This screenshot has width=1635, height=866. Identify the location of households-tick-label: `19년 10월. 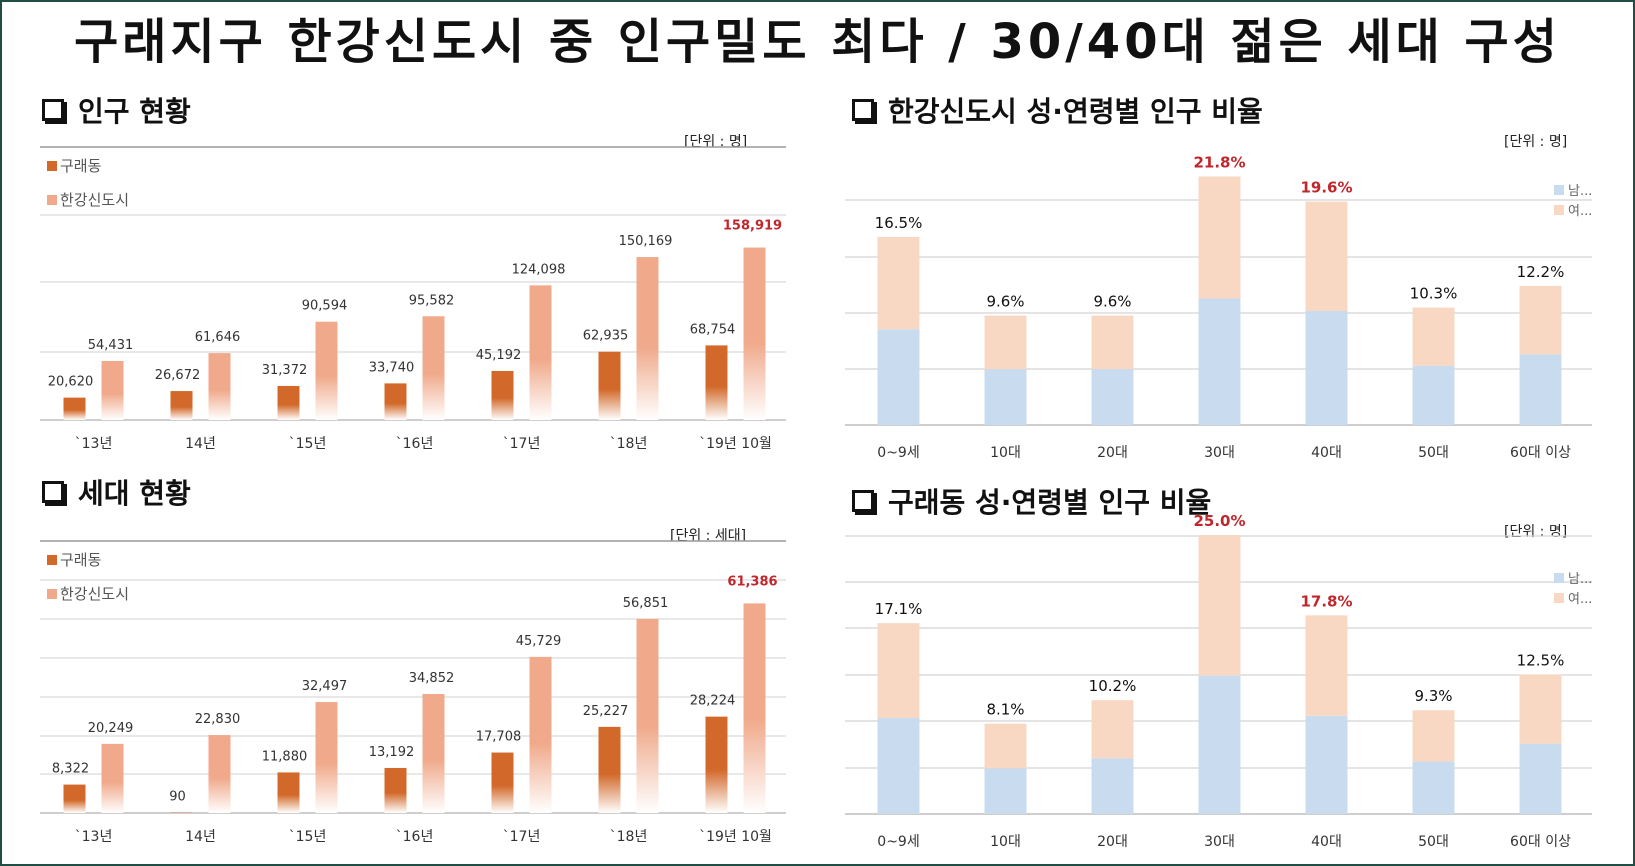
(735, 837).